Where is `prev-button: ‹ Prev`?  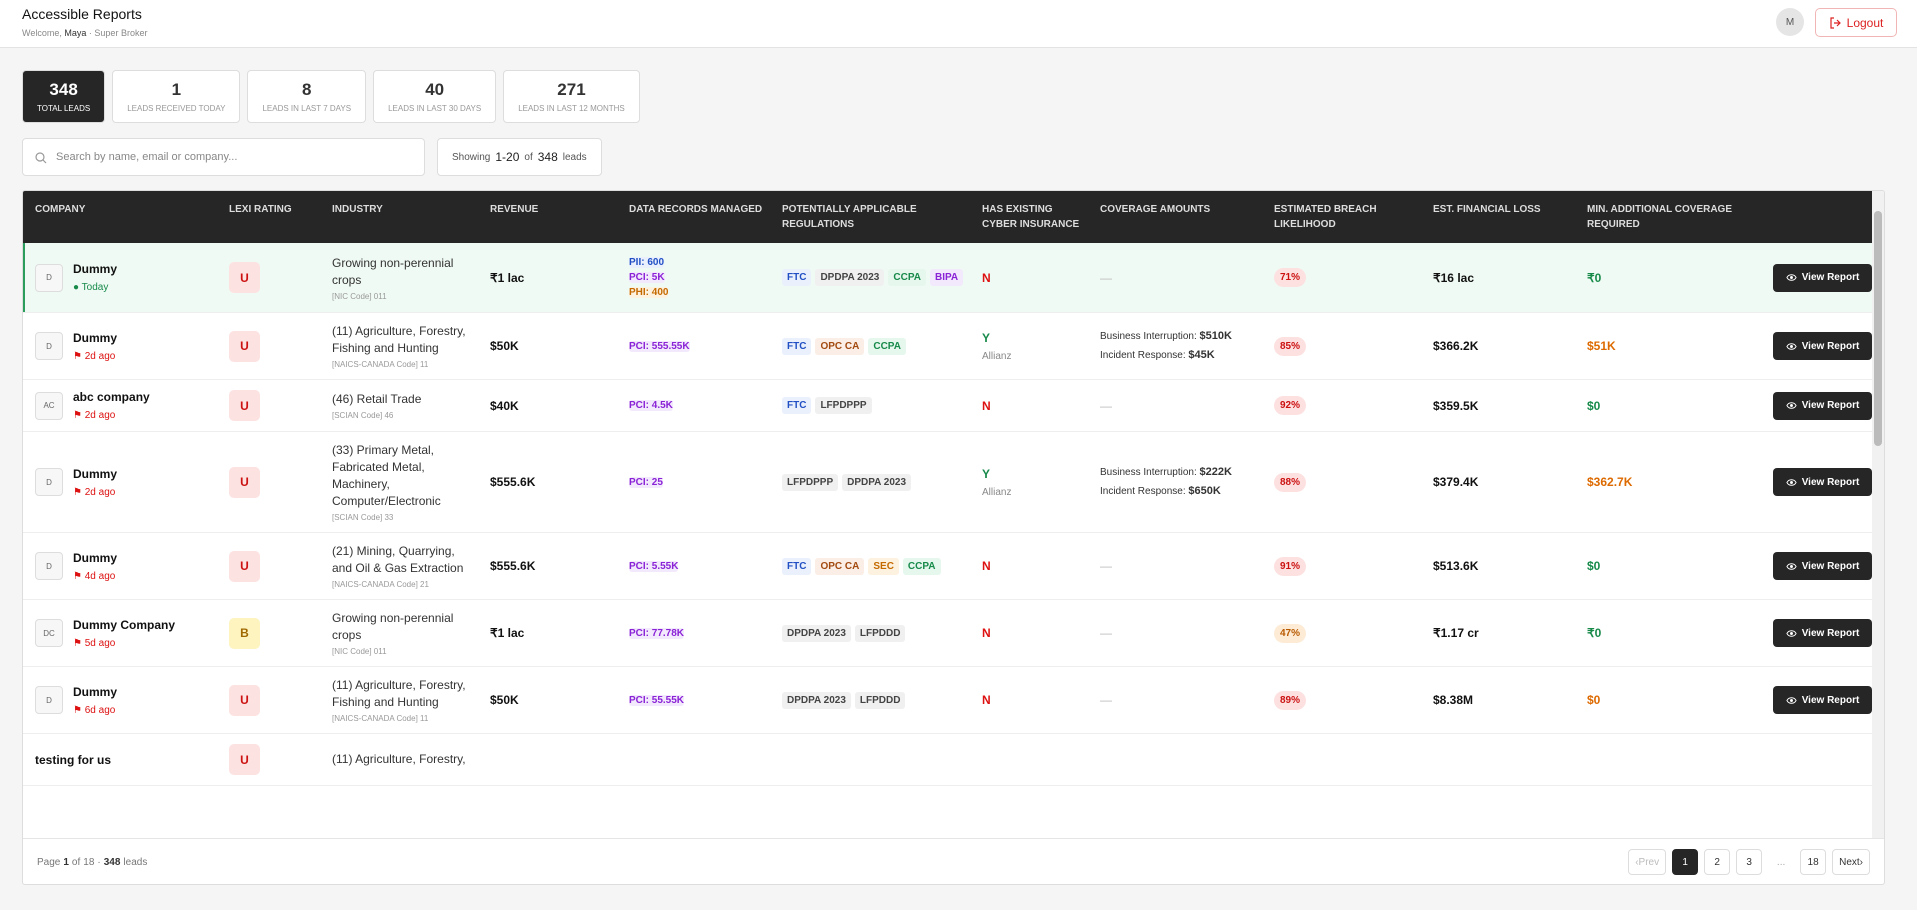 prev-button: ‹ Prev is located at coordinates (1647, 862).